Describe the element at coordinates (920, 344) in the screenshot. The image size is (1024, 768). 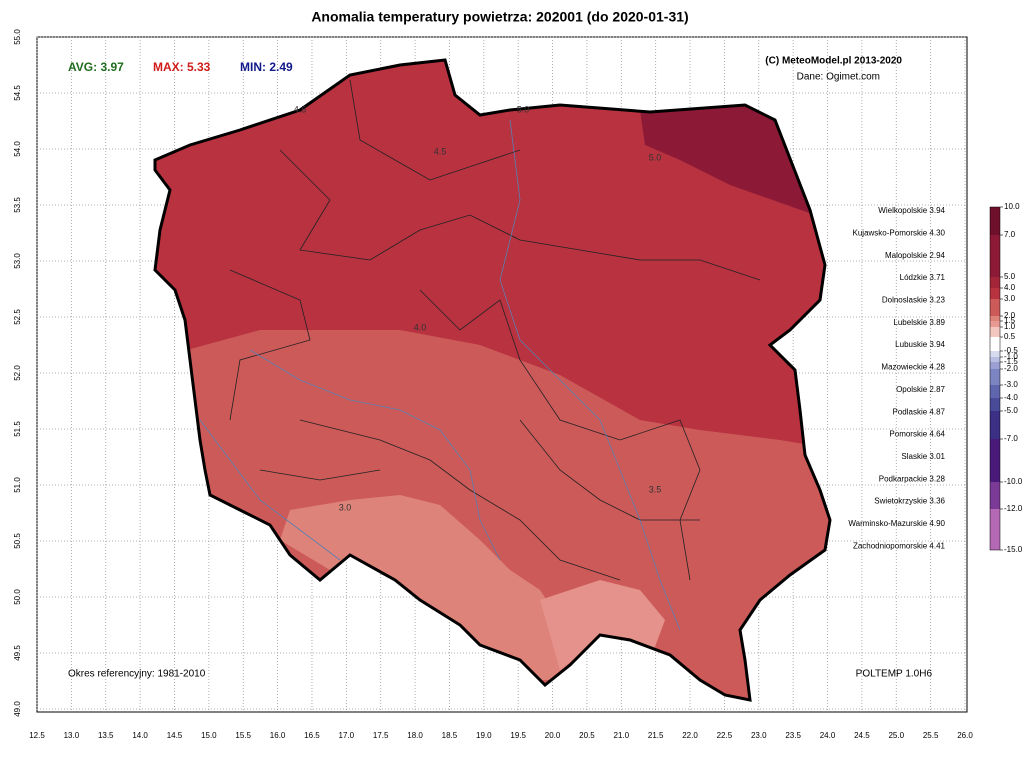
I see `region-value: Lubuskie 3.94` at that location.